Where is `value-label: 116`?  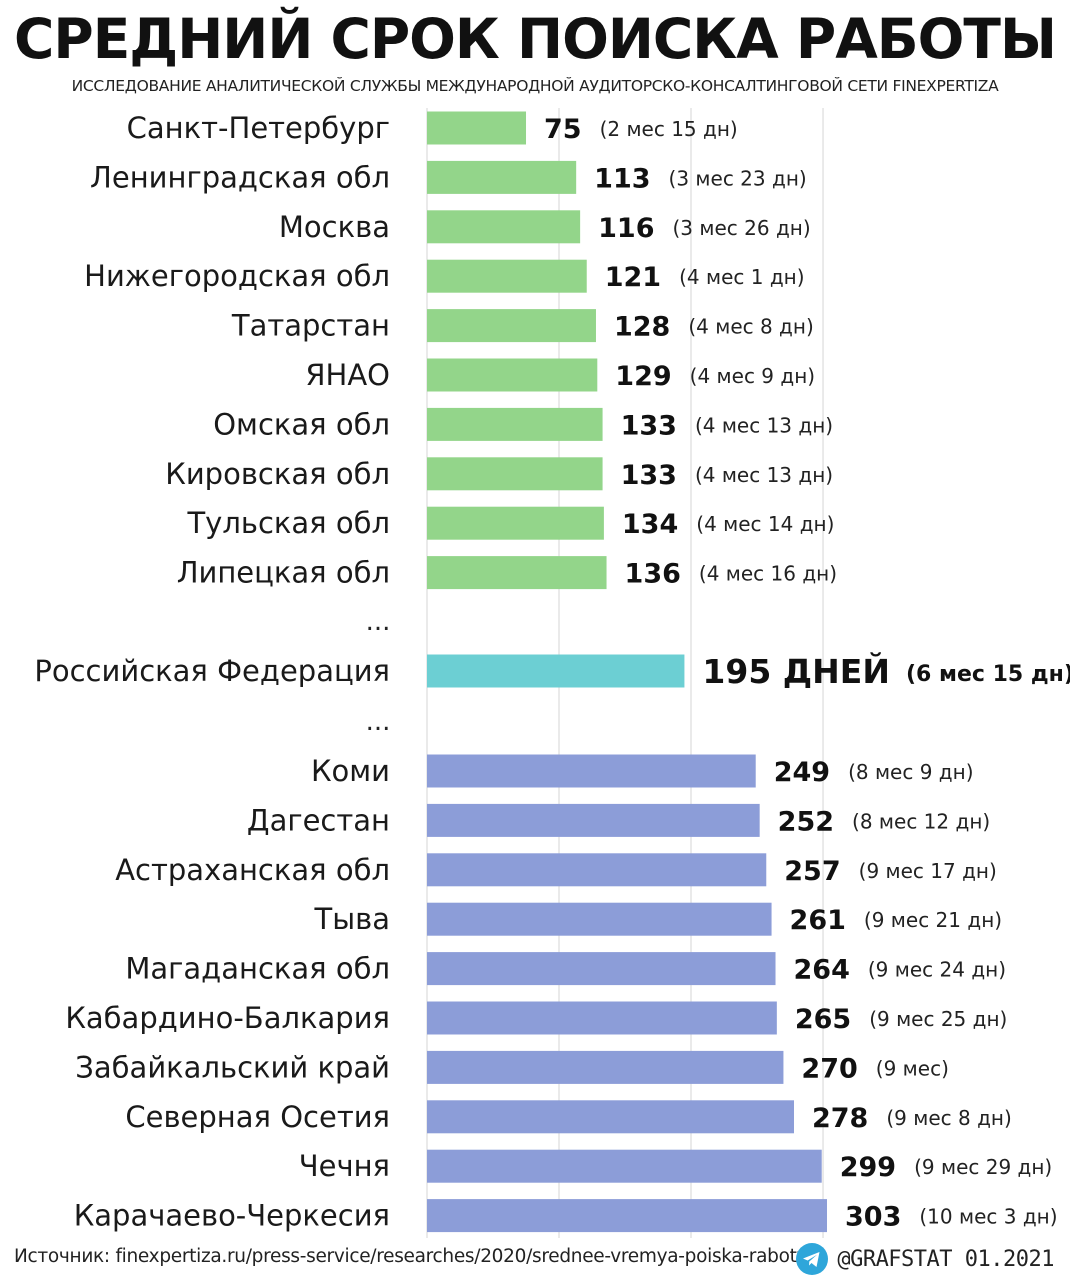
value-label: 116 is located at coordinates (626, 228).